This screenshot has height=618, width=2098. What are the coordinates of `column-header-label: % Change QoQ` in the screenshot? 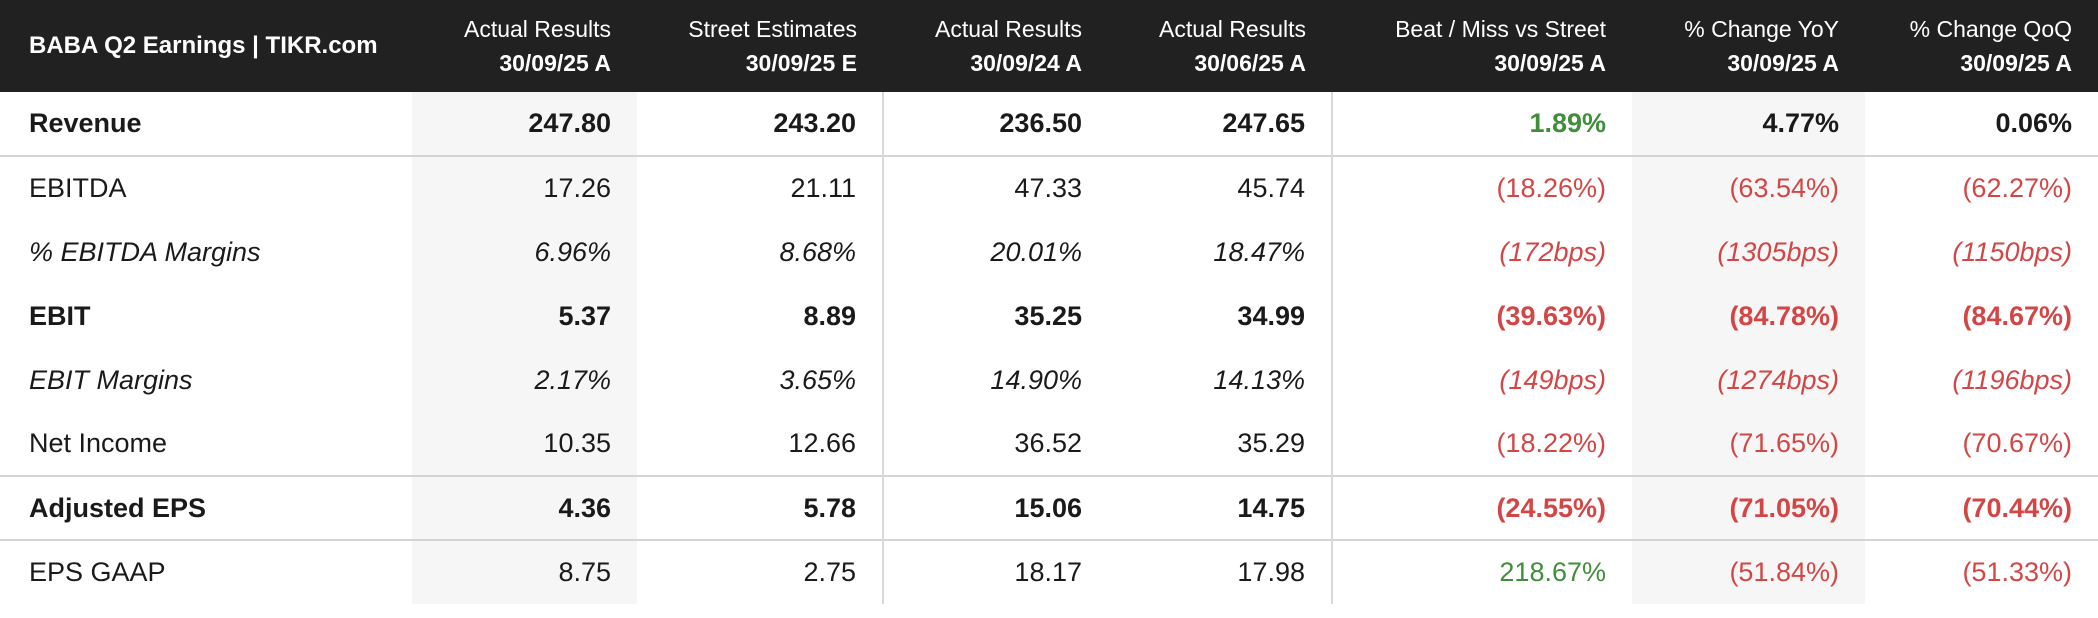 It's located at (1990, 29).